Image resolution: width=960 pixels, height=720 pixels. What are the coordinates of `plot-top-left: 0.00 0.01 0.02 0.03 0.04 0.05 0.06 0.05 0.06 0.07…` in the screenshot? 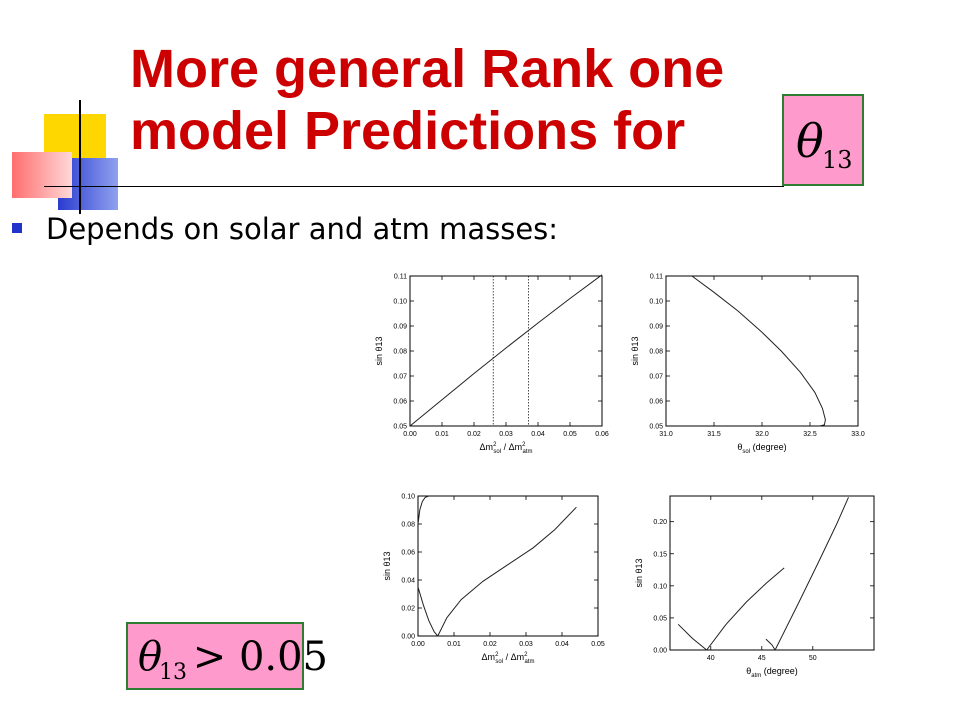 It's located at (488, 363).